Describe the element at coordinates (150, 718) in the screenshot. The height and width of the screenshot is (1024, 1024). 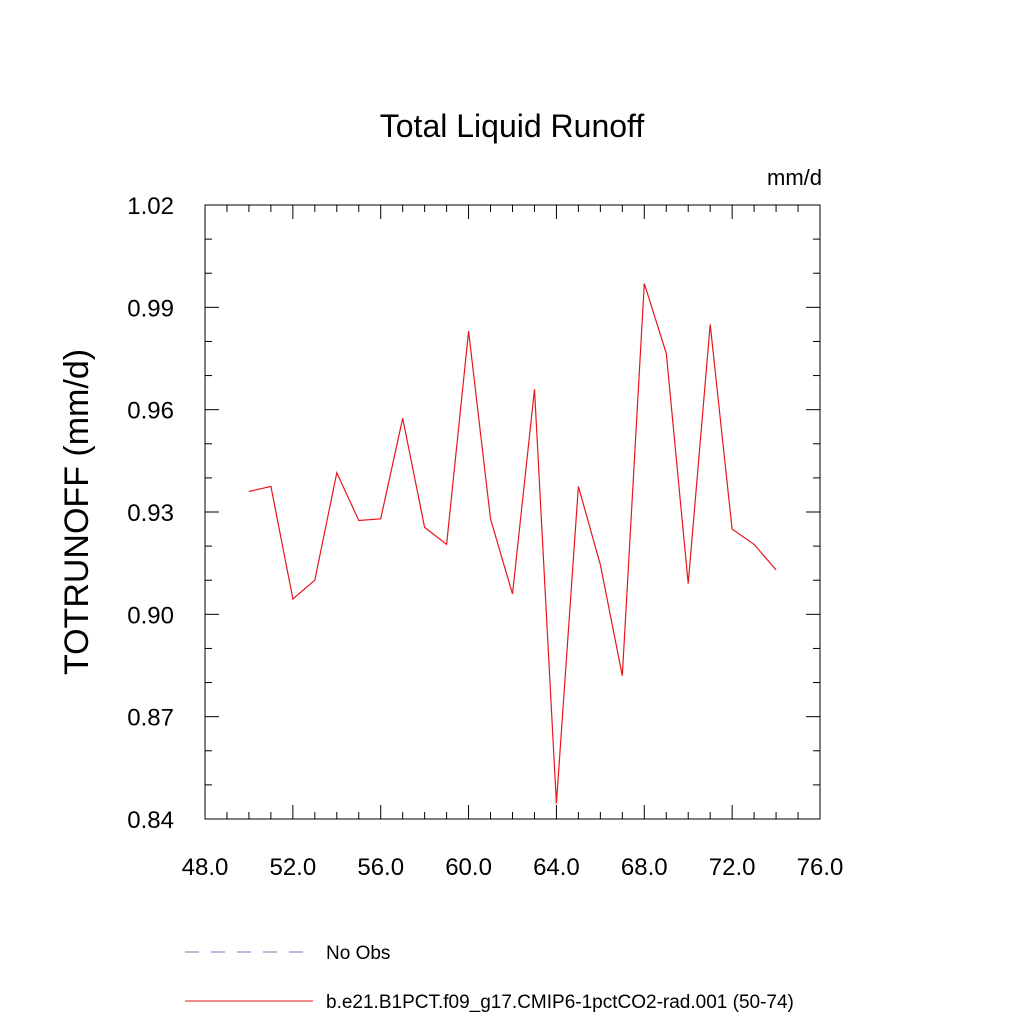
I see `y-tick-label: 0.87` at that location.